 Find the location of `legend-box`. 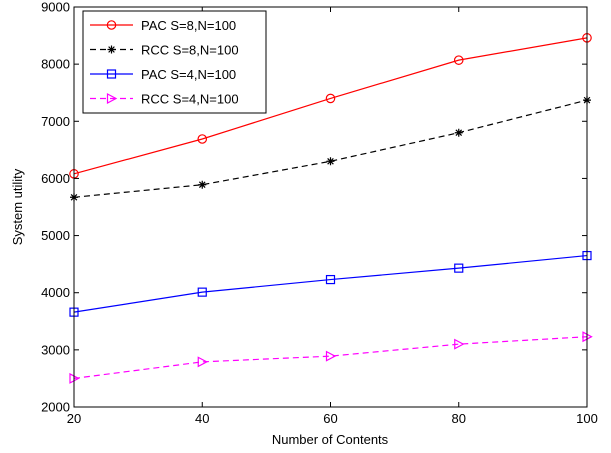

legend-box is located at coordinates (174, 62).